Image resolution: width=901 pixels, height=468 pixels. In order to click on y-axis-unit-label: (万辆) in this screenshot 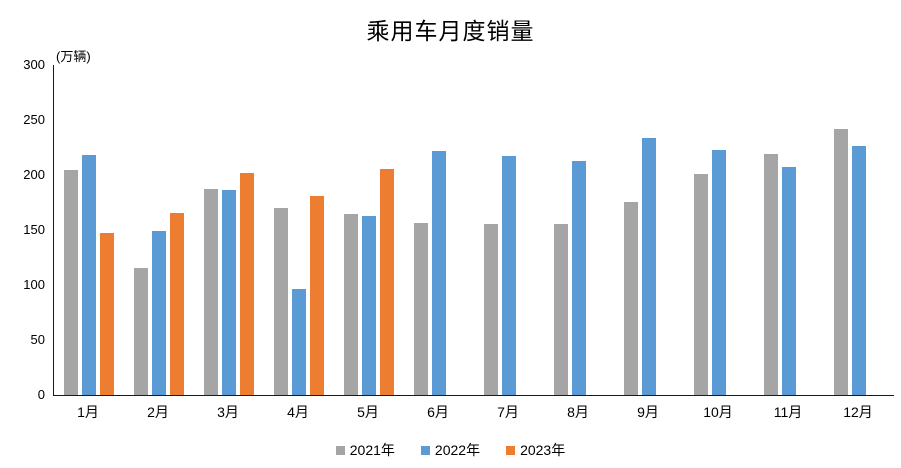, I will do `click(73, 56)`.